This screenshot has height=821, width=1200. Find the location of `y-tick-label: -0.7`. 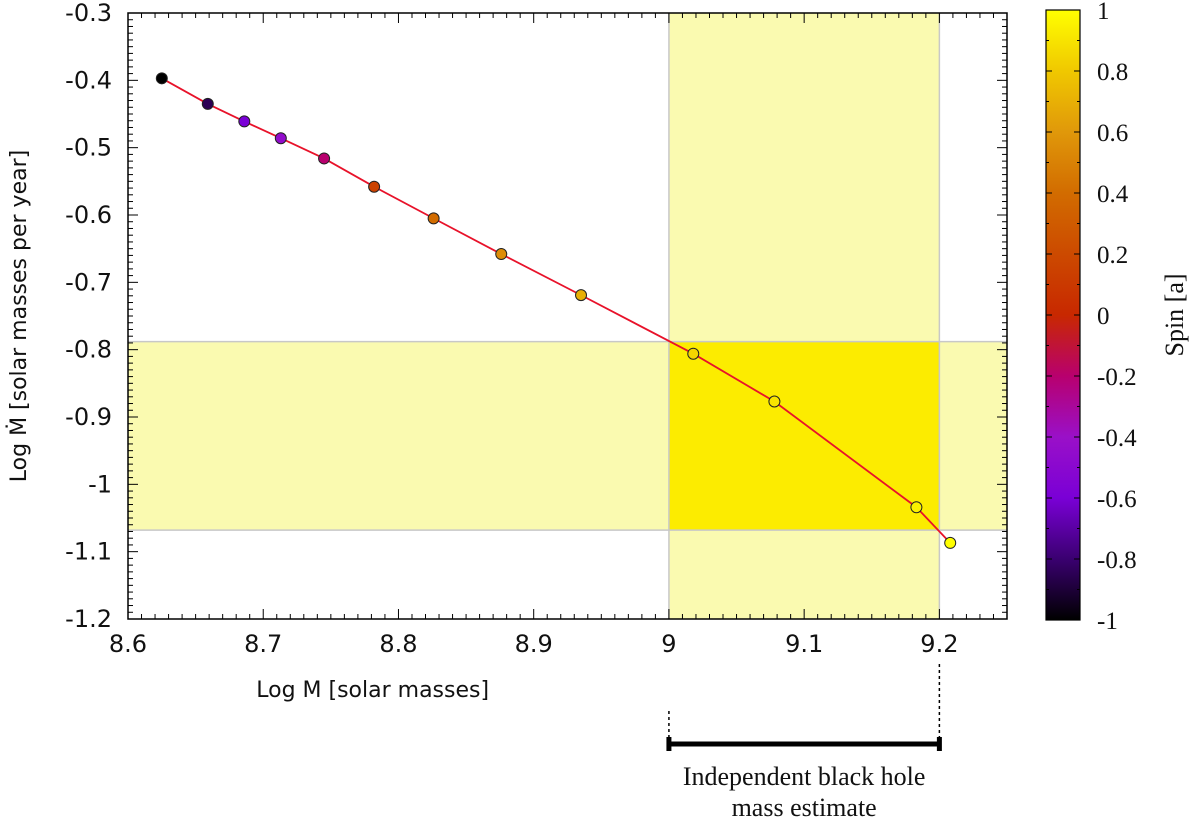

y-tick-label: -0.7 is located at coordinates (88, 282).